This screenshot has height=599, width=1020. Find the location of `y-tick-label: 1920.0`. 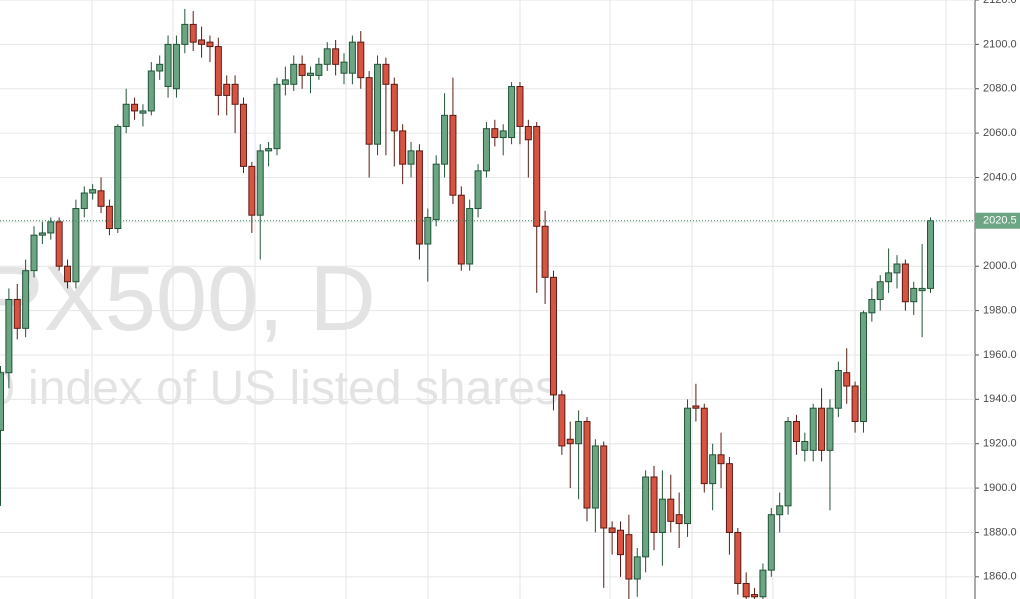

y-tick-label: 1920.0 is located at coordinates (1000, 444).